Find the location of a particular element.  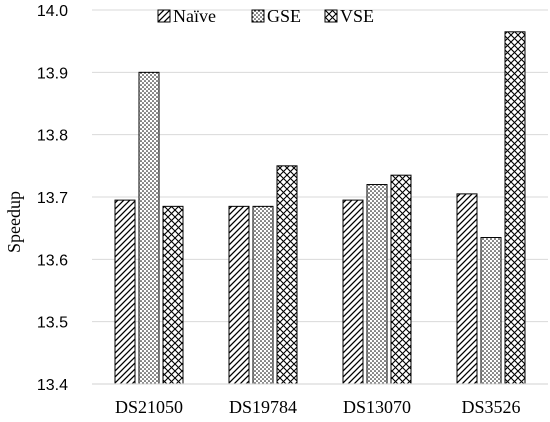

legend-swatch-vse is located at coordinates (331, 16).